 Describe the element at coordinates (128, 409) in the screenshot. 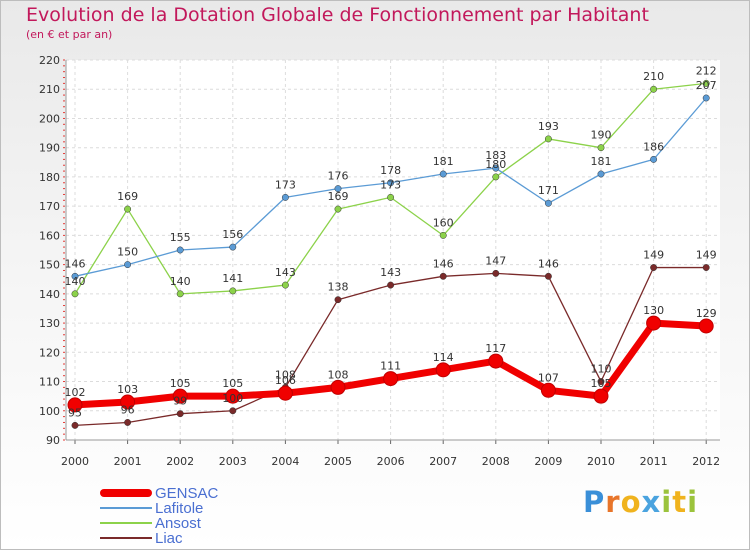

I see `data-label: 96` at that location.